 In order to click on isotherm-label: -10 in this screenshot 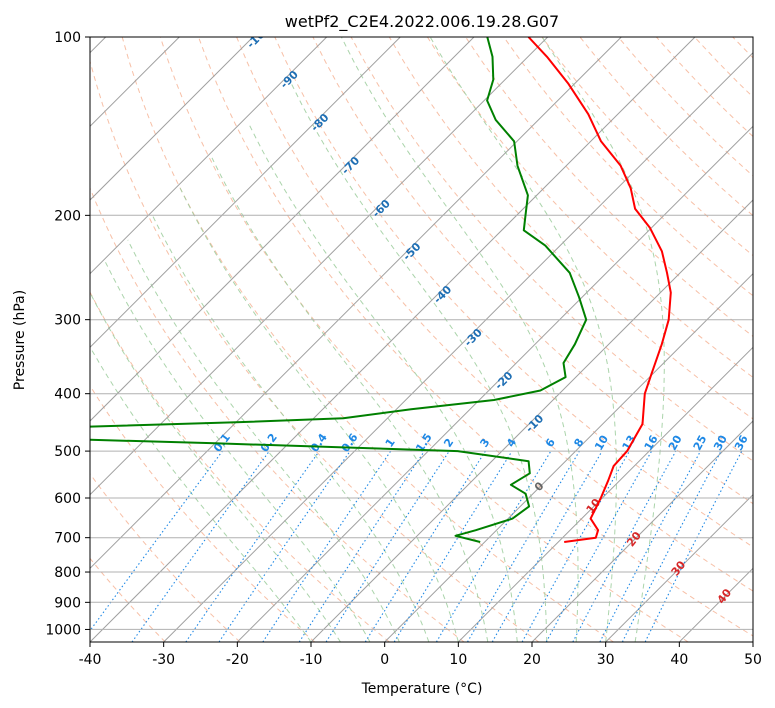, I will do `click(534, 423)`.